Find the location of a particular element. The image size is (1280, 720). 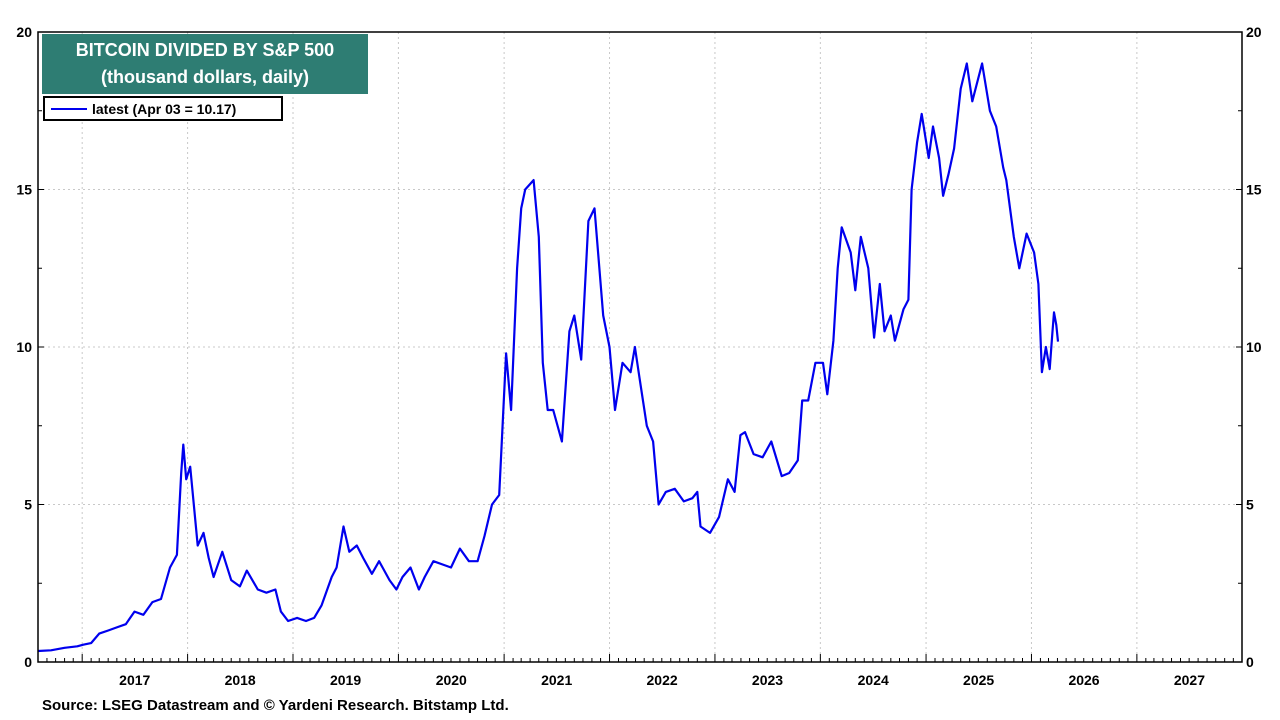

y-tick-label-left: 20 is located at coordinates (24, 32).